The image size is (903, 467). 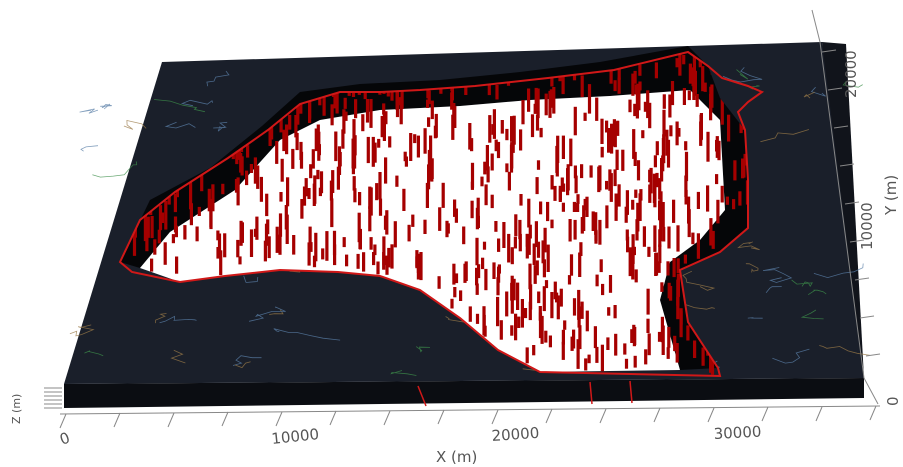 I want to click on block-front-face, so click(x=464, y=393).